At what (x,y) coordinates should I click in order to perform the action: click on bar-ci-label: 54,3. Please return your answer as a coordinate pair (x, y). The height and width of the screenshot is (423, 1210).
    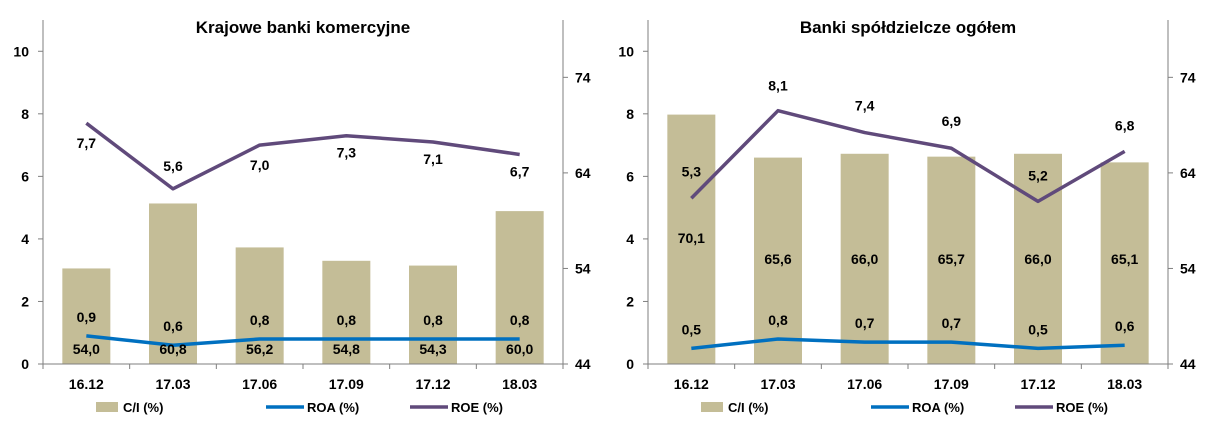
    Looking at the image, I should click on (432, 349).